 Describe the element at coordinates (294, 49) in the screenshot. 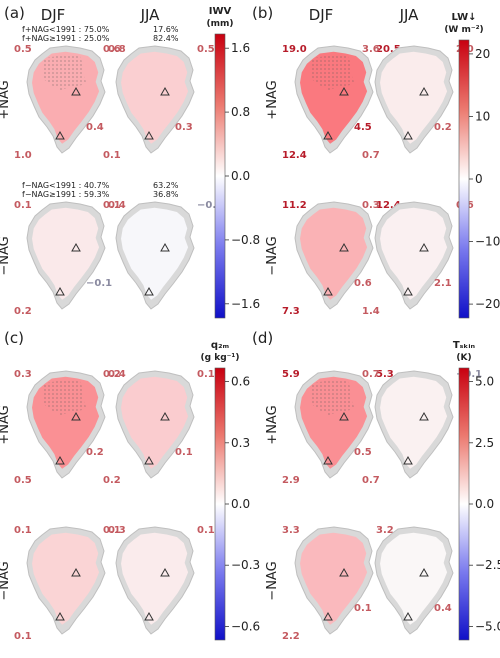

I see `corner-value: 19.0` at that location.